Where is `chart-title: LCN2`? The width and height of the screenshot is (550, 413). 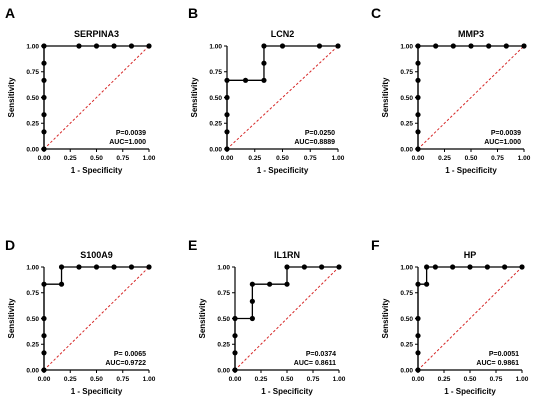 chart-title: LCN2 is located at coordinates (283, 34).